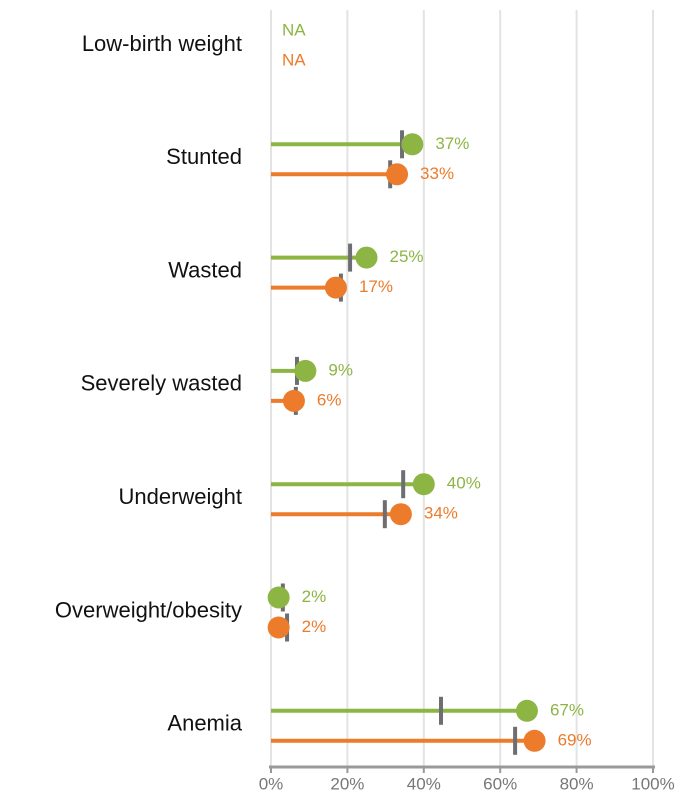 The height and width of the screenshot is (796, 689). Describe the element at coordinates (329, 399) in the screenshot. I see `value-label: 6%` at that location.